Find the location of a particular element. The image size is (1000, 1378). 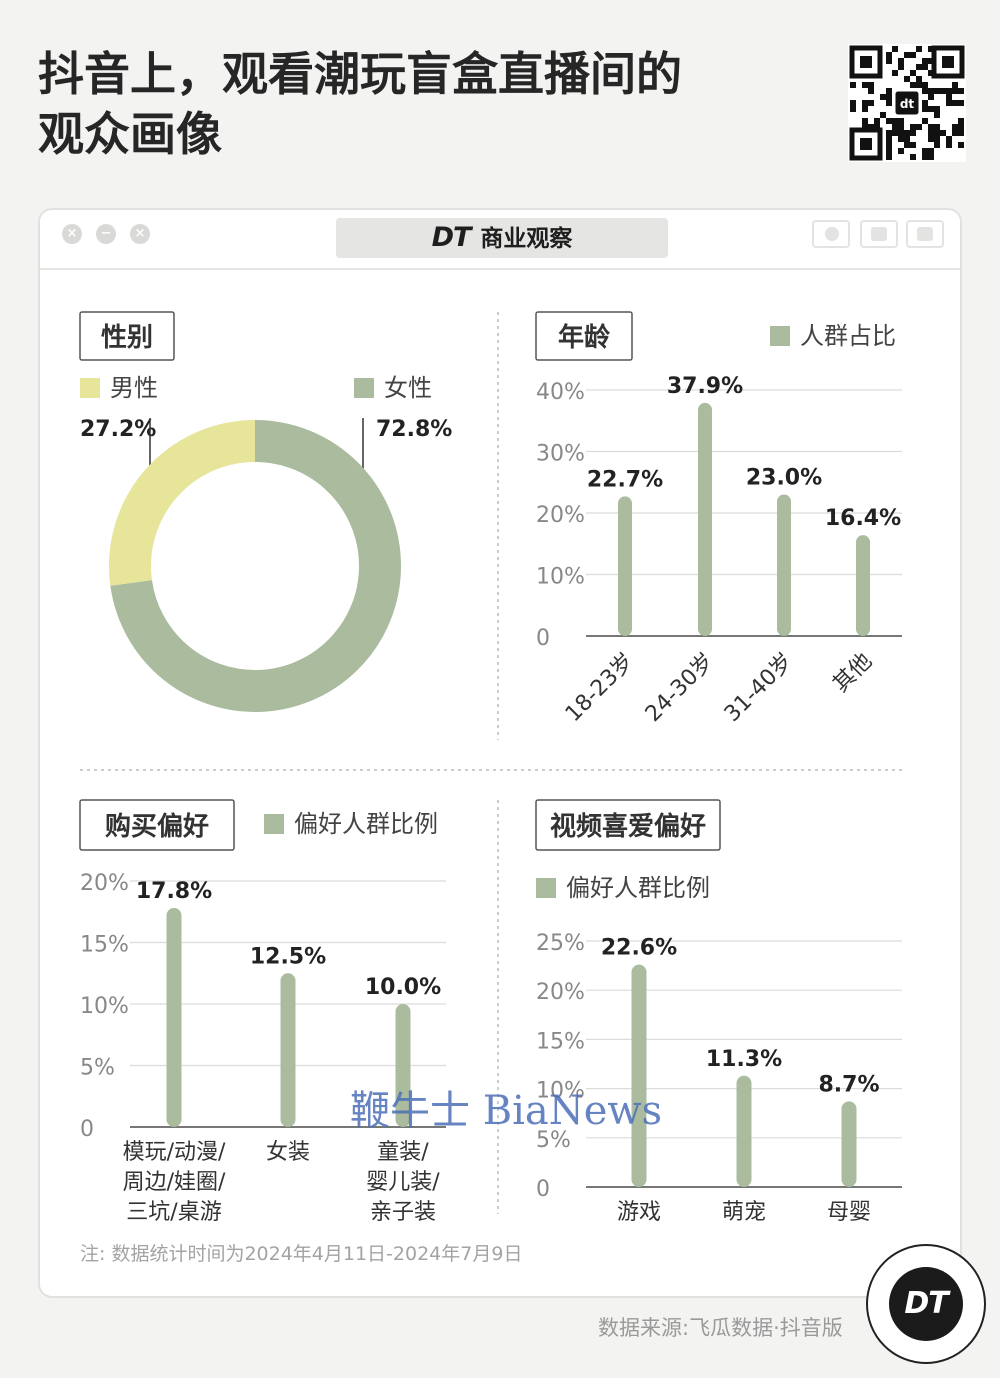

gender-panel: 性别 男性 女性 27.2% 72.8% is located at coordinates (265, 511).